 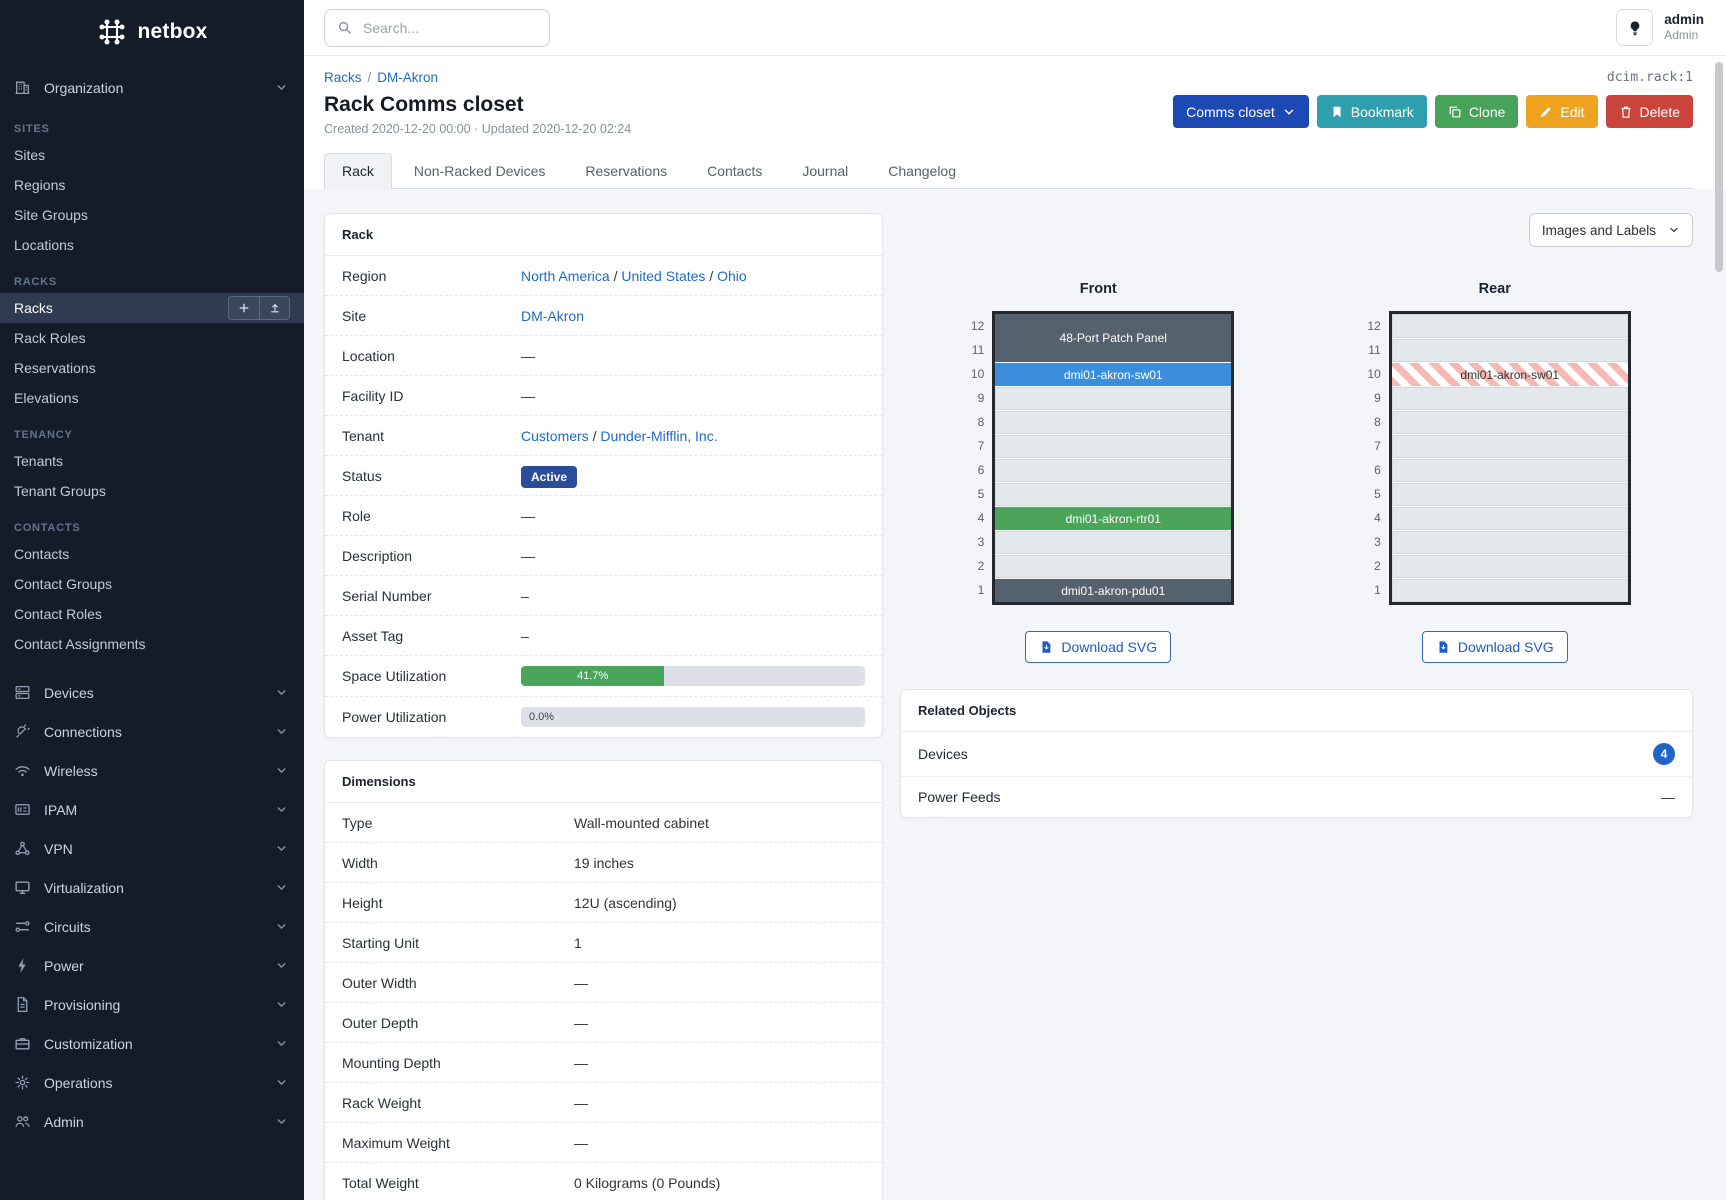 I want to click on row-label: Description, so click(x=377, y=555).